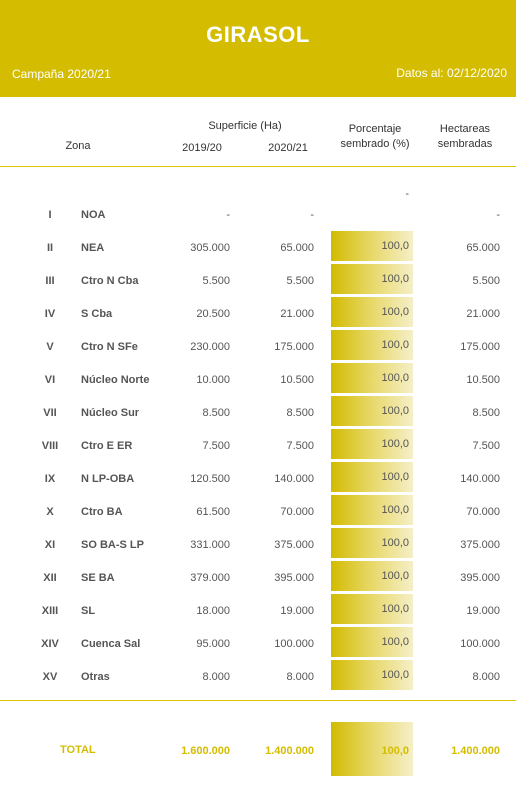 The image size is (531, 791). What do you see at coordinates (258, 511) in the screenshot?
I see `table-row: X Ctro BA 61.500 70.000 100,0 70.000` at bounding box center [258, 511].